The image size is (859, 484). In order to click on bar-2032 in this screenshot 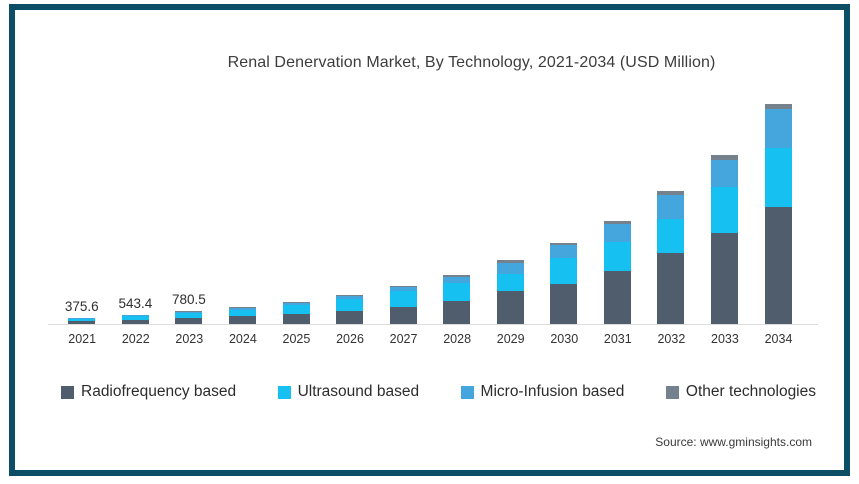, I will do `click(670, 257)`.